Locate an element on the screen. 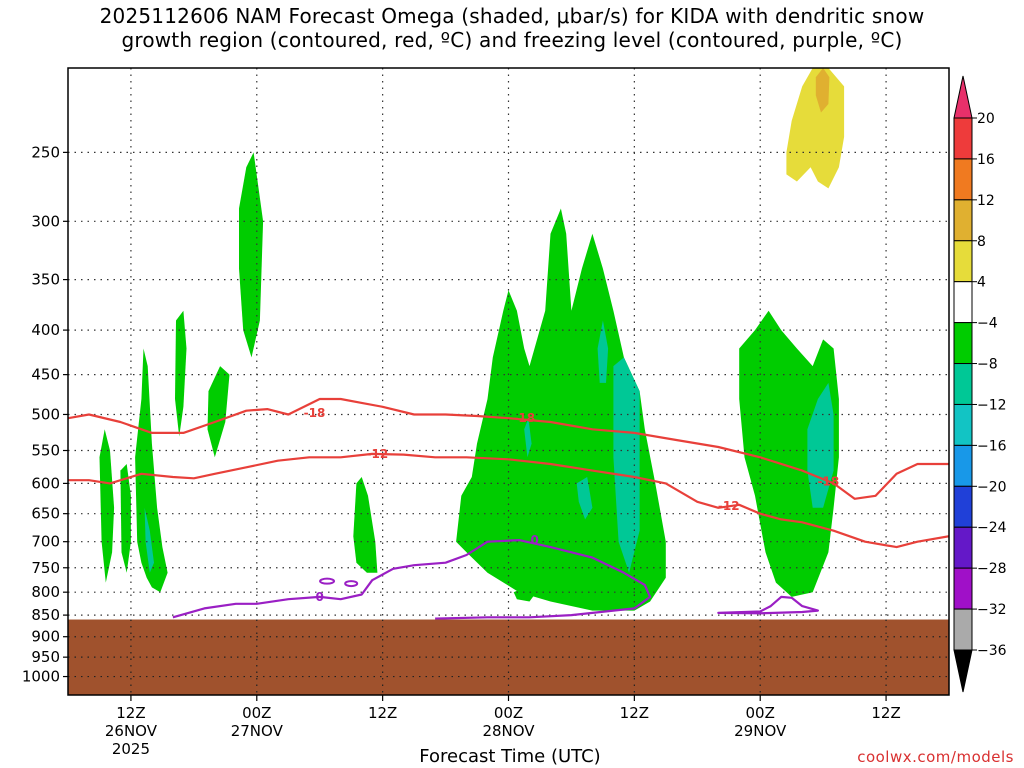  contour-label-0: -18 is located at coordinates (315, 413).